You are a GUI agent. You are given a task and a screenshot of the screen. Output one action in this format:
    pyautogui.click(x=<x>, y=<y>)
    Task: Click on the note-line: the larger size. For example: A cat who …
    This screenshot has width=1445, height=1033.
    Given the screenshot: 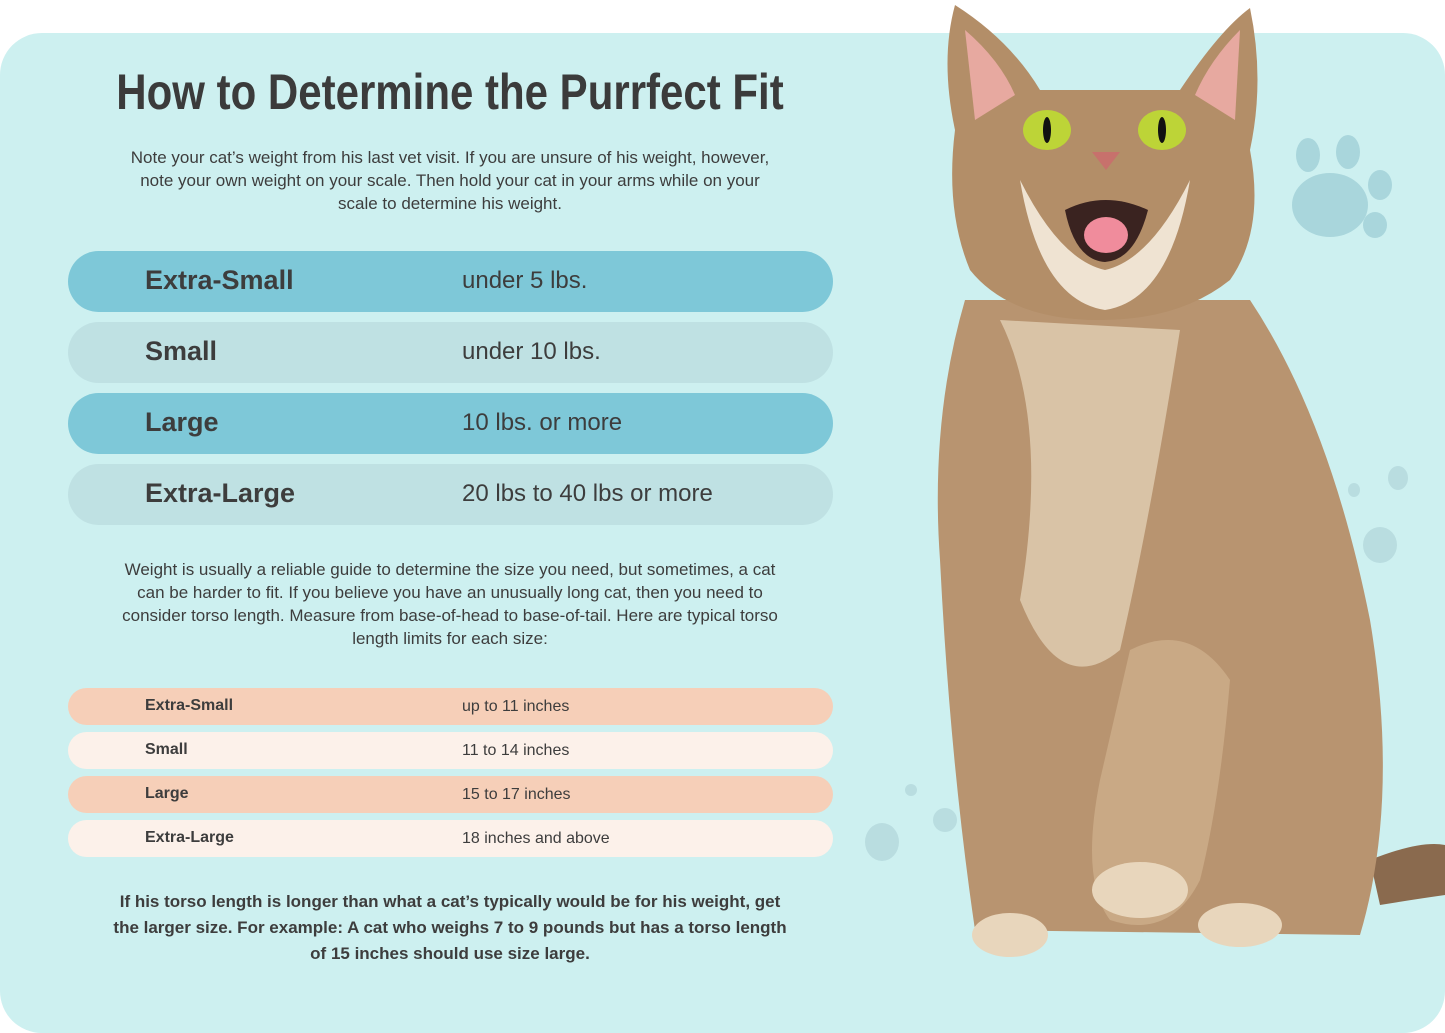 What is the action you would take?
    pyautogui.click(x=450, y=927)
    